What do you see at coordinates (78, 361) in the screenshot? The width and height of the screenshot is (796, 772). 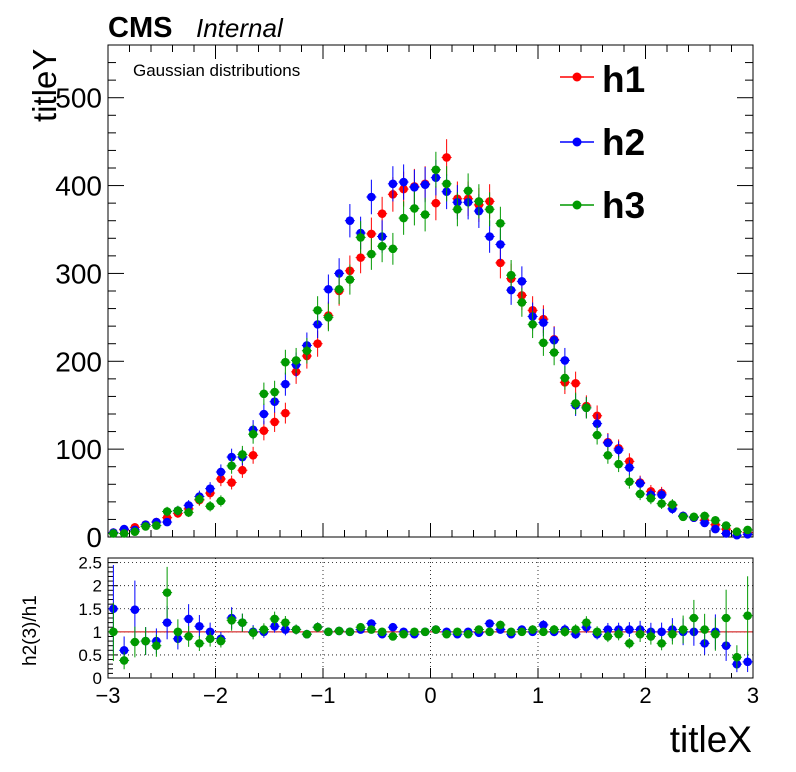 I see `main-y-tick-label: 200` at bounding box center [78, 361].